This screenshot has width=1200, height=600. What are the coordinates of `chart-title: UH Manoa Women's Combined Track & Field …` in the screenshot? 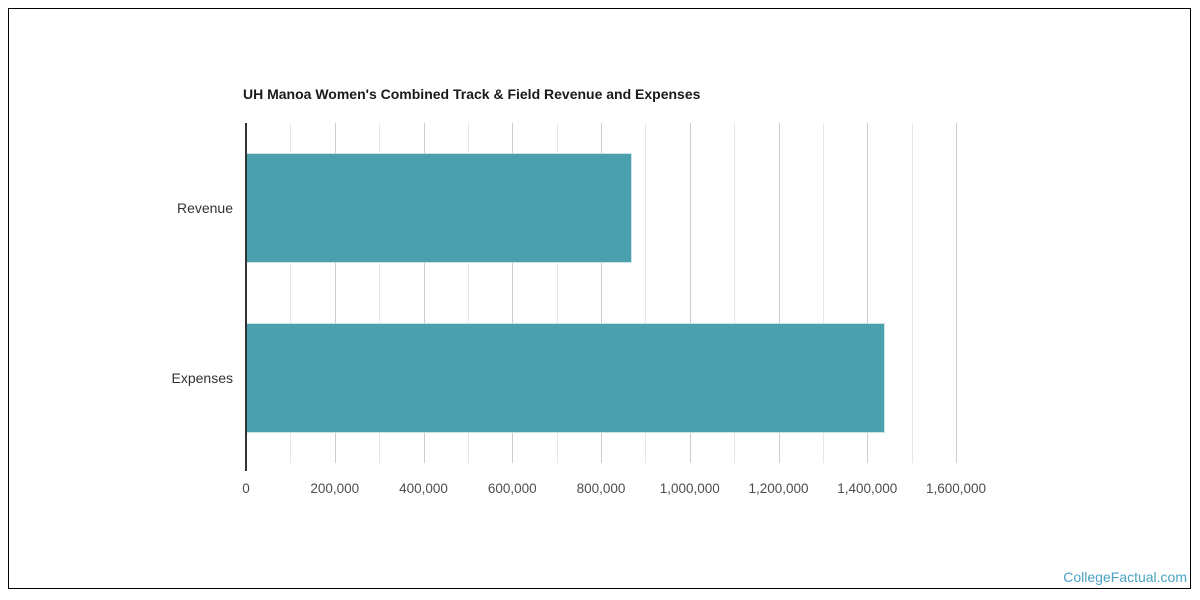 It's located at (472, 94).